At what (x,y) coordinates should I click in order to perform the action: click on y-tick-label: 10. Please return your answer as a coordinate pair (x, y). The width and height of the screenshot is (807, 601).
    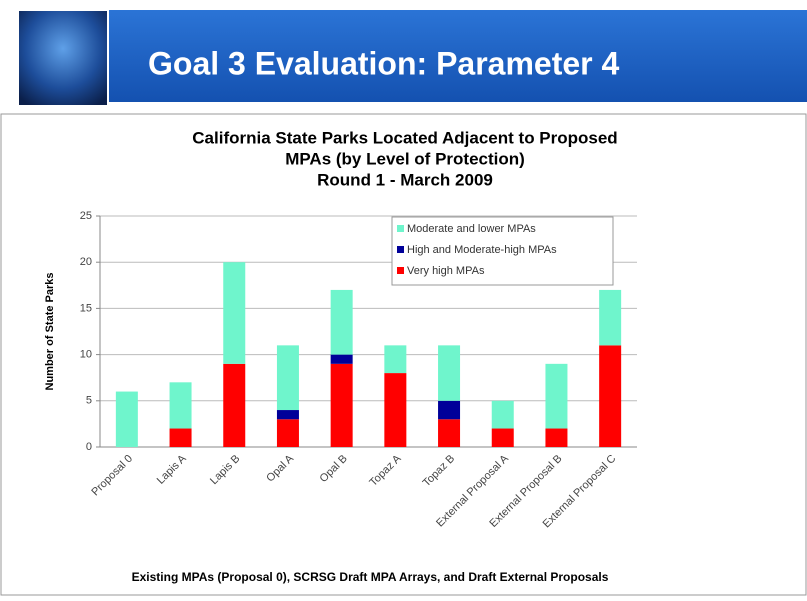
    Looking at the image, I should click on (86, 355).